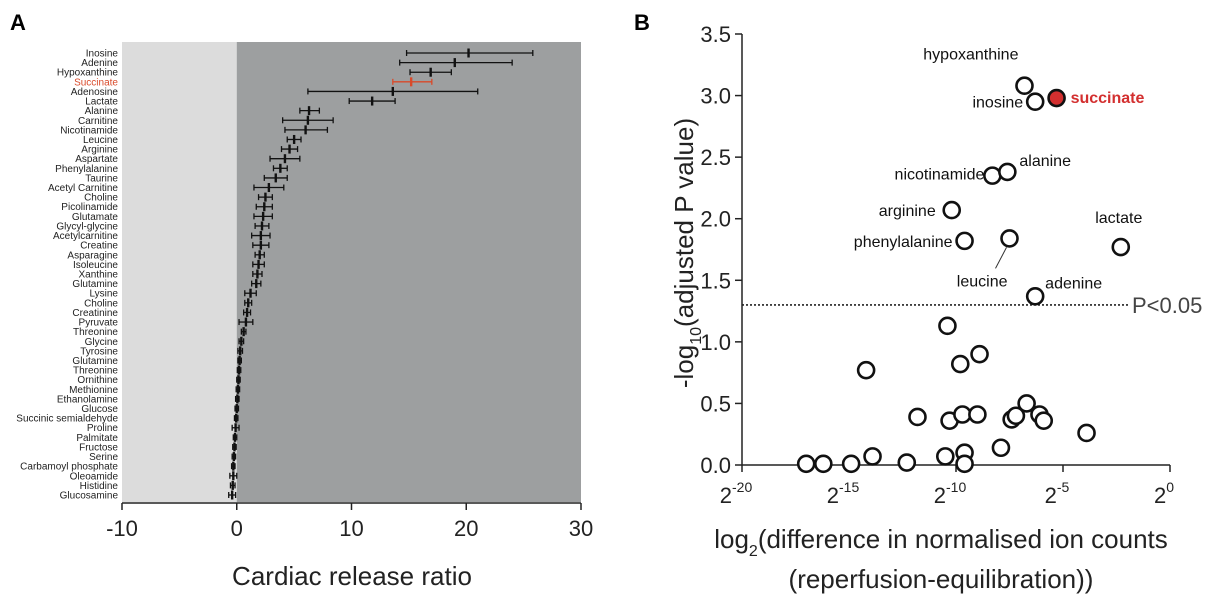 The image size is (1227, 594). I want to click on category-label: Lactate, so click(101, 102).